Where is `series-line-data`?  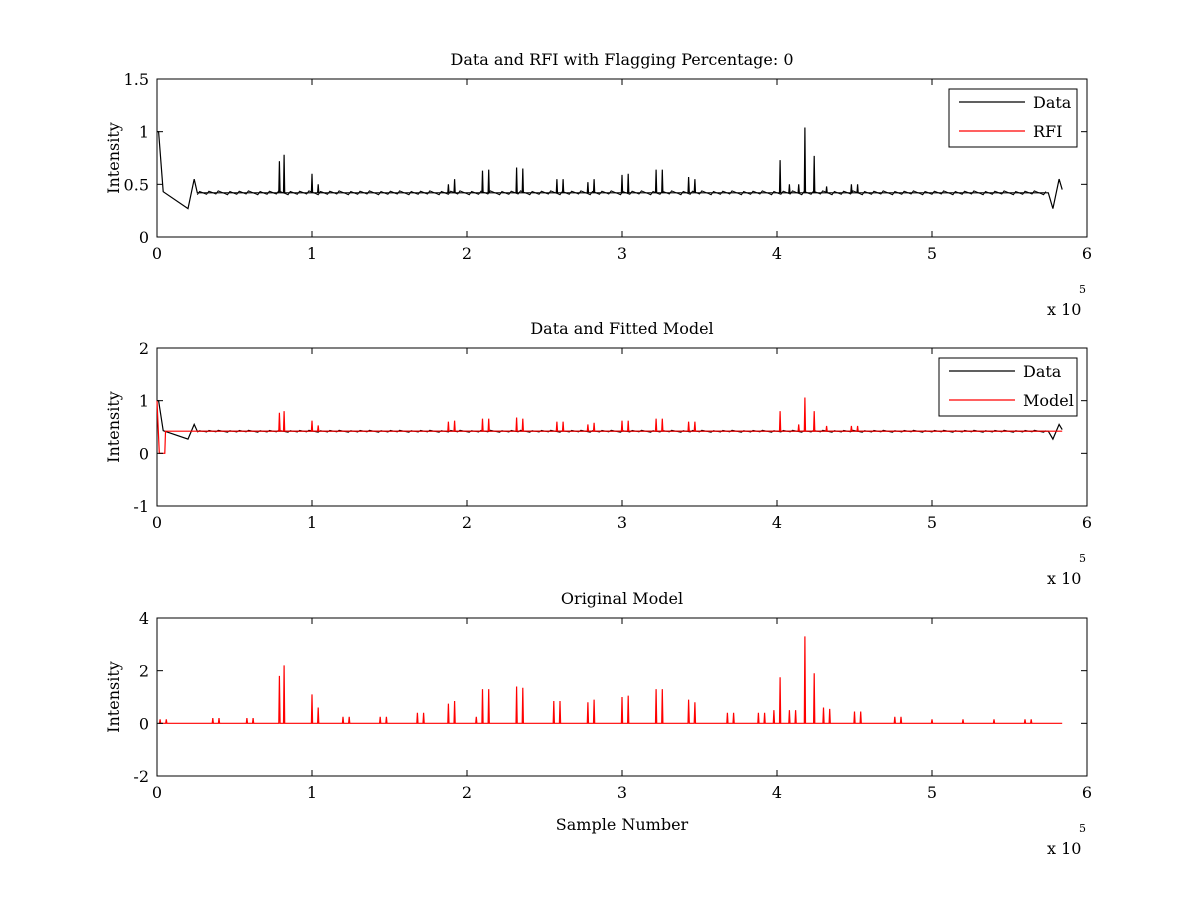 series-line-data is located at coordinates (610, 168).